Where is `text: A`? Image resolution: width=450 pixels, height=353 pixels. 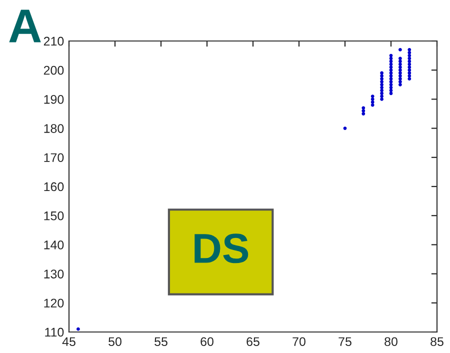
text: A is located at coordinates (25, 26).